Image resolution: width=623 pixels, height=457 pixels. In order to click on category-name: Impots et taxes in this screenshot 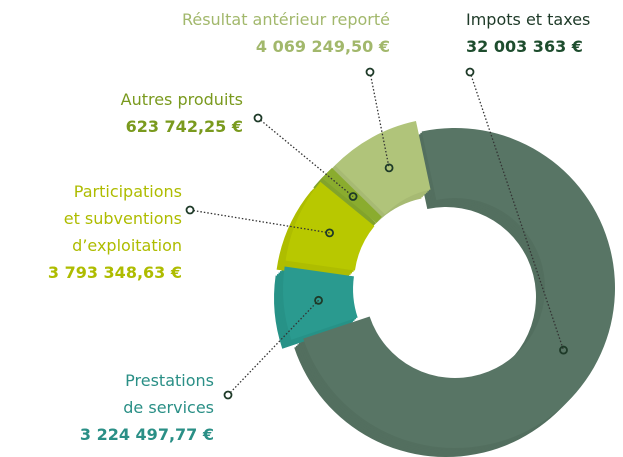, I will do `click(528, 19)`.